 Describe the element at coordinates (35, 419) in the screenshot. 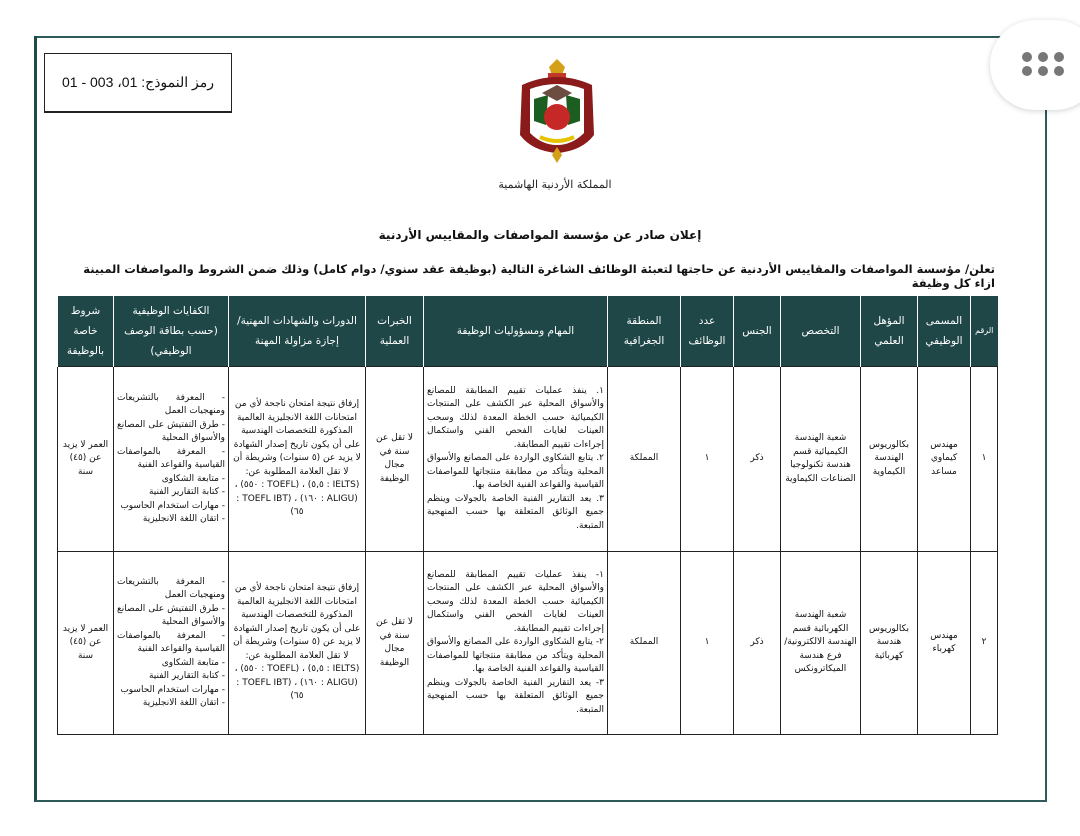

I see `frame-border-left` at that location.